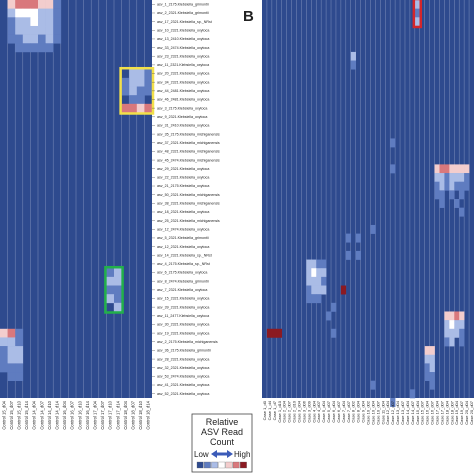 The width and height of the screenshot is (474, 474). Describe the element at coordinates (183, 359) in the screenshot. I see `row-label: asv_28_2321.Klebsiella_oxytoca` at that location.